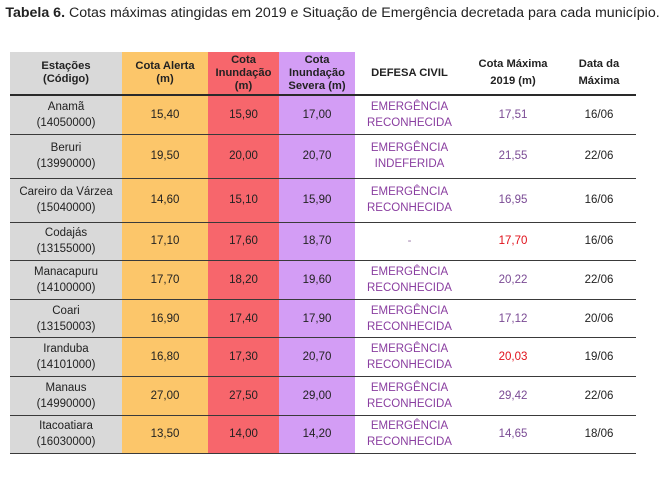  I want to click on defesa-civil-cell: -, so click(409, 242).